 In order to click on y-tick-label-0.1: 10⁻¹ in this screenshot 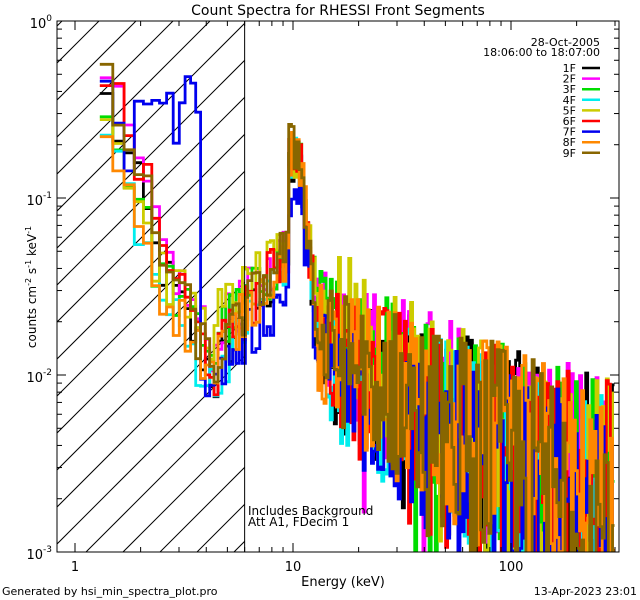, I will do `click(39, 200)`.